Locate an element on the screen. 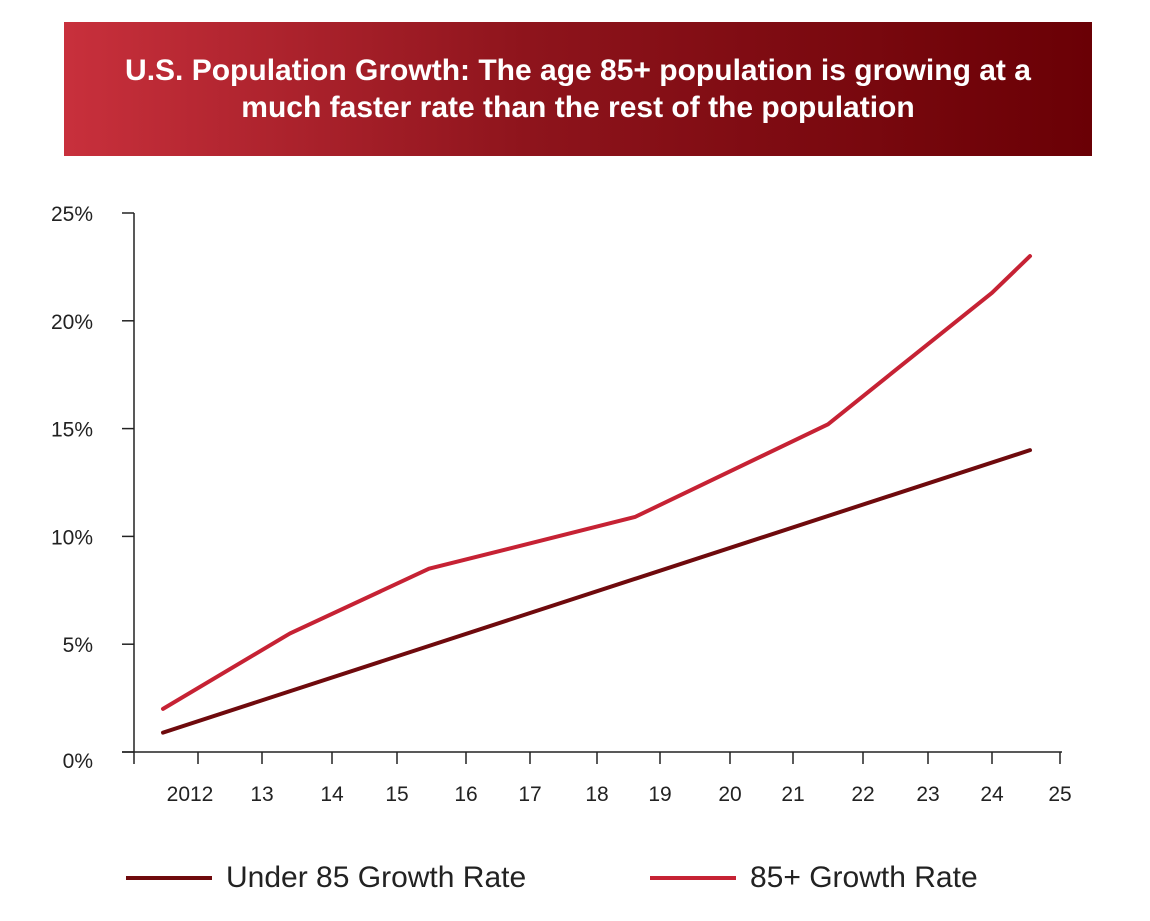  legend: Under 85 Growth Rate 85+ Growth Rate is located at coordinates (575, 880).